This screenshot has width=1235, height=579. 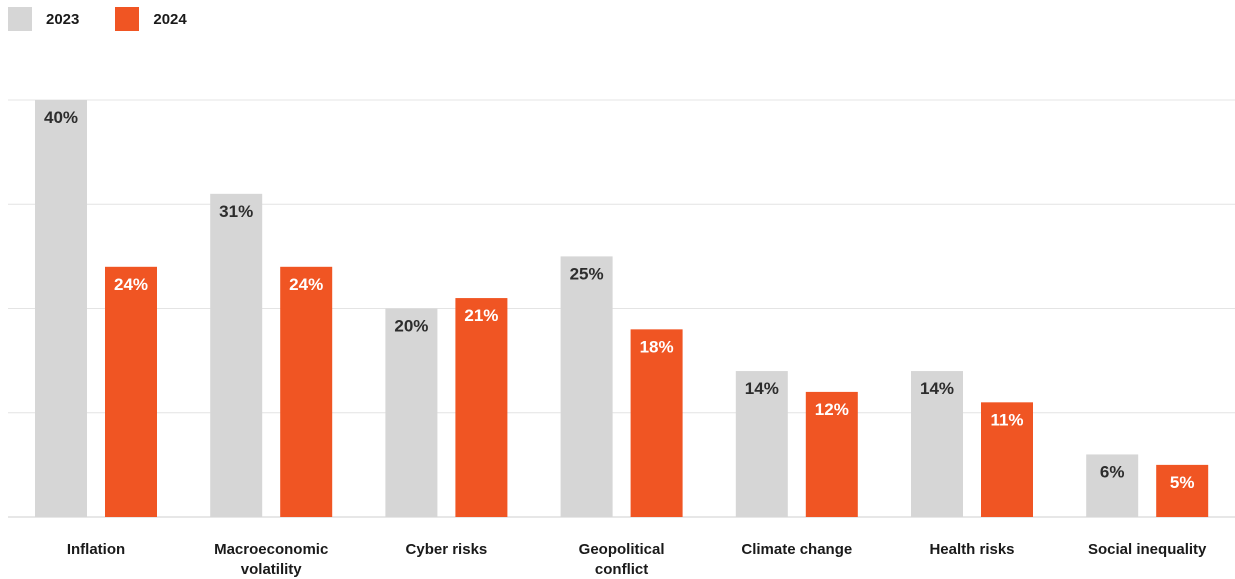 I want to click on x-tick-label: Climate change, so click(x=796, y=549).